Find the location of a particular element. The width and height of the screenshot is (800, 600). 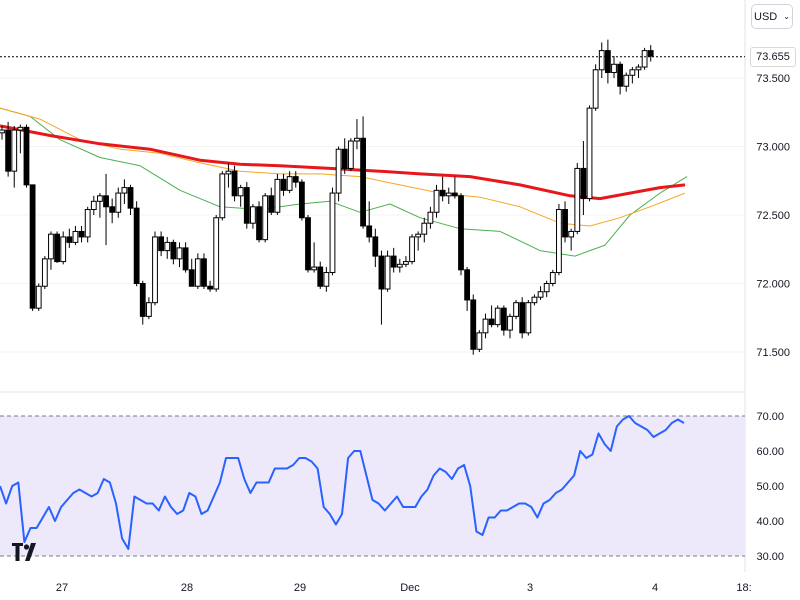

price-tick-label: 73.000 is located at coordinates (773, 148).